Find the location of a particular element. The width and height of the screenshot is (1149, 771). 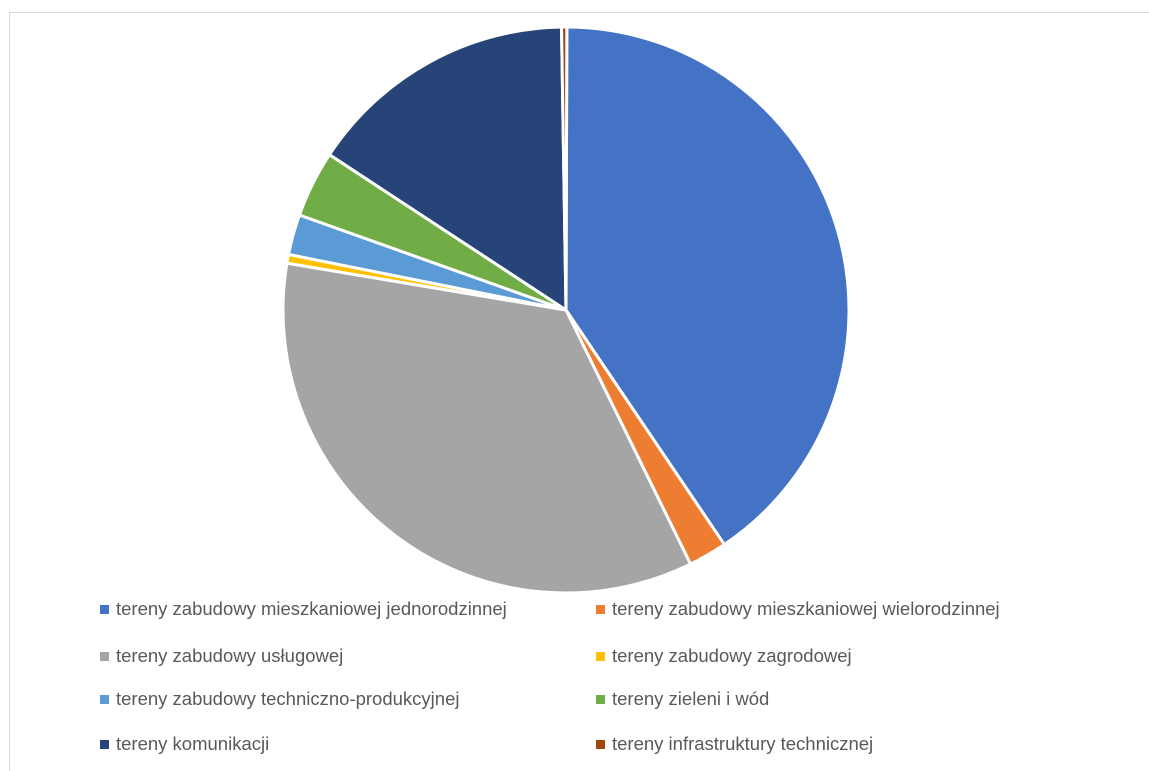

legend-item-infrastruktury-technicznej: tereny infrastruktury technicznej is located at coordinates (734, 744).